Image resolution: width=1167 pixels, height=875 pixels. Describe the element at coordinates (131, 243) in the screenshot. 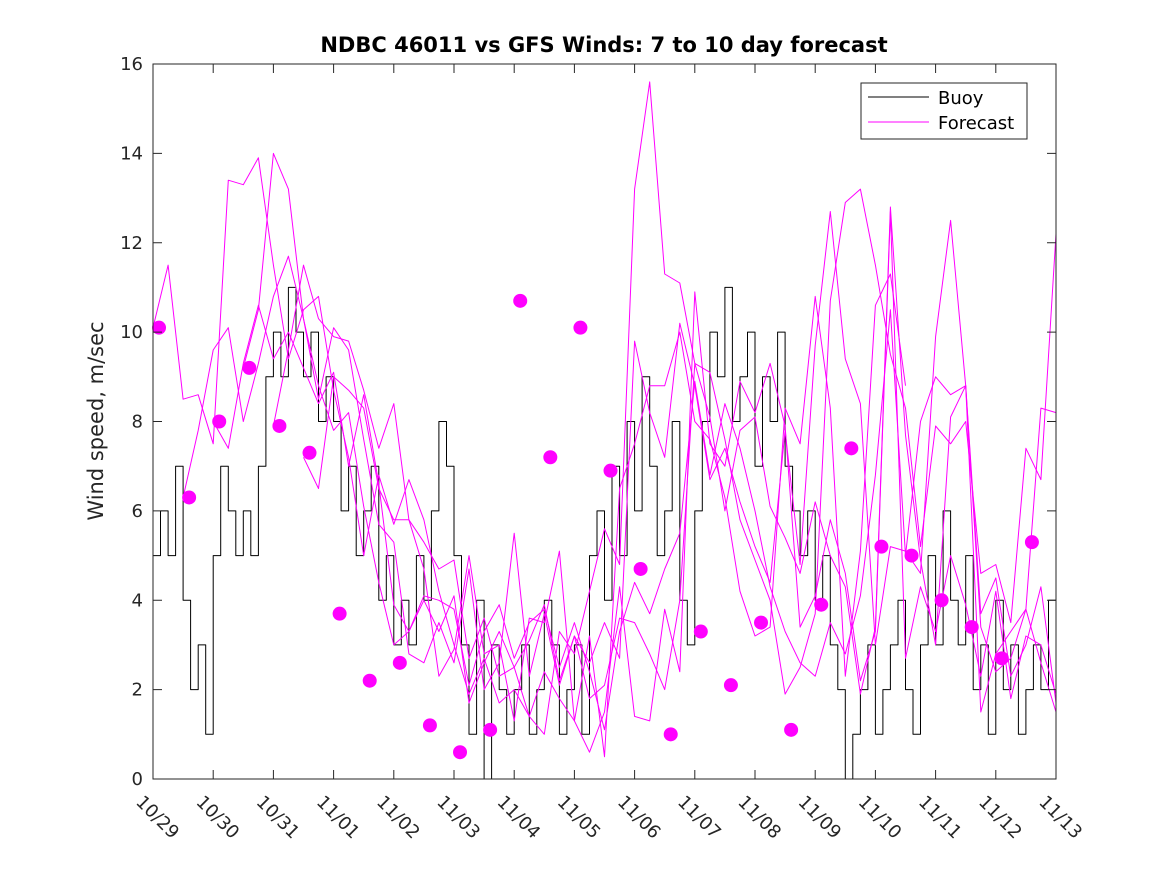

I see `y-tick-label: 12` at that location.